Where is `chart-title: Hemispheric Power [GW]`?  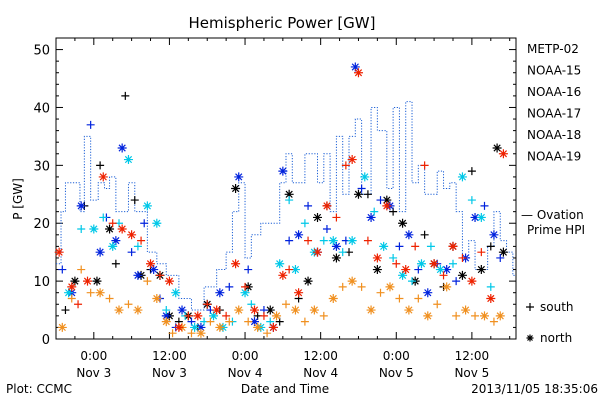
chart-title: Hemispheric Power [GW] is located at coordinates (282, 23).